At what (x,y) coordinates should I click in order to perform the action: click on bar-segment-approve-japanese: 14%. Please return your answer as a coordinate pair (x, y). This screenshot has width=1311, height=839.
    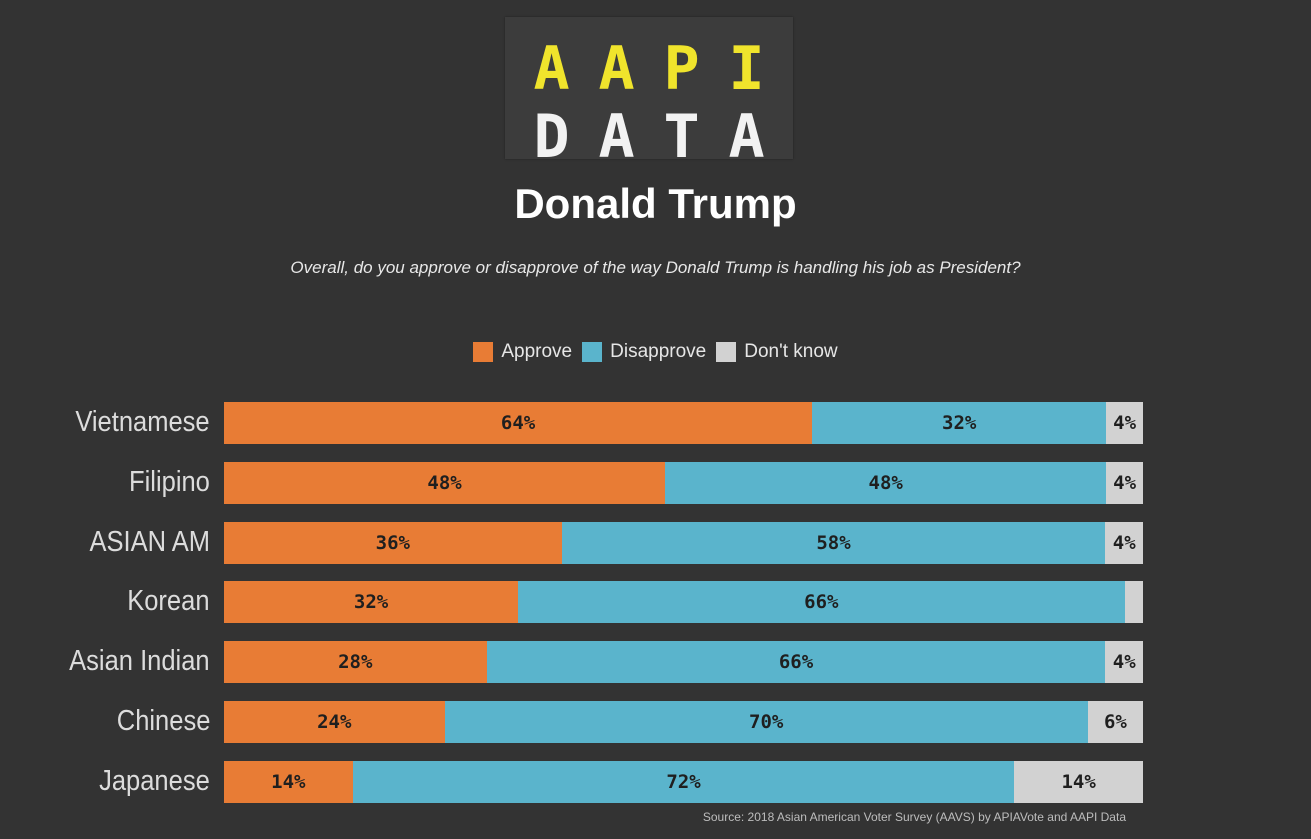
    Looking at the image, I should click on (288, 782).